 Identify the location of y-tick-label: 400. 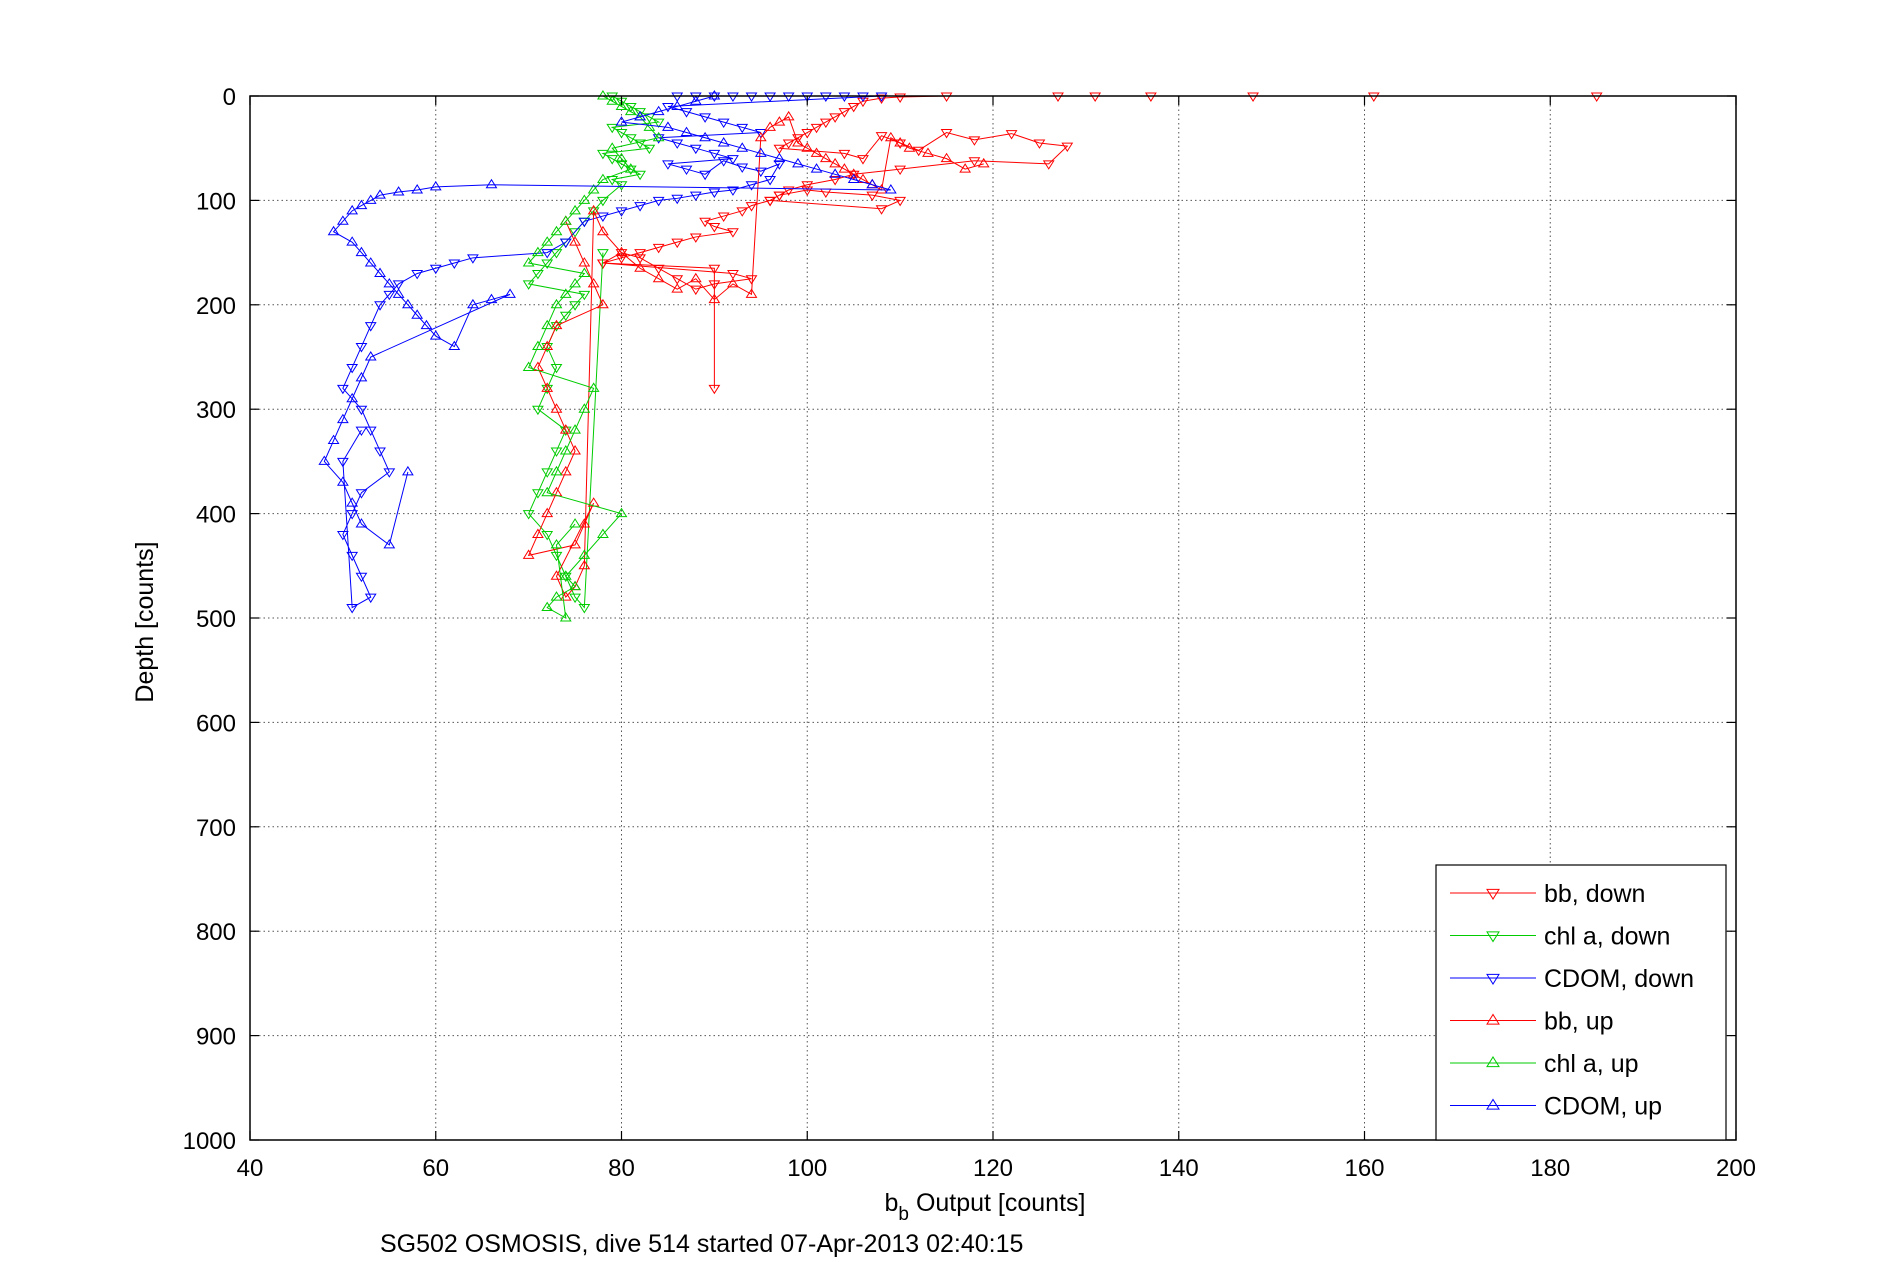
(216, 515).